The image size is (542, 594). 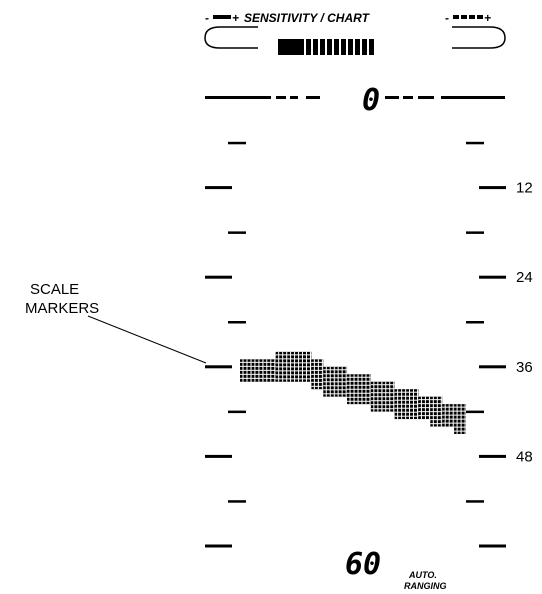 What do you see at coordinates (355, 97) in the screenshot?
I see `top-reading-line` at bounding box center [355, 97].